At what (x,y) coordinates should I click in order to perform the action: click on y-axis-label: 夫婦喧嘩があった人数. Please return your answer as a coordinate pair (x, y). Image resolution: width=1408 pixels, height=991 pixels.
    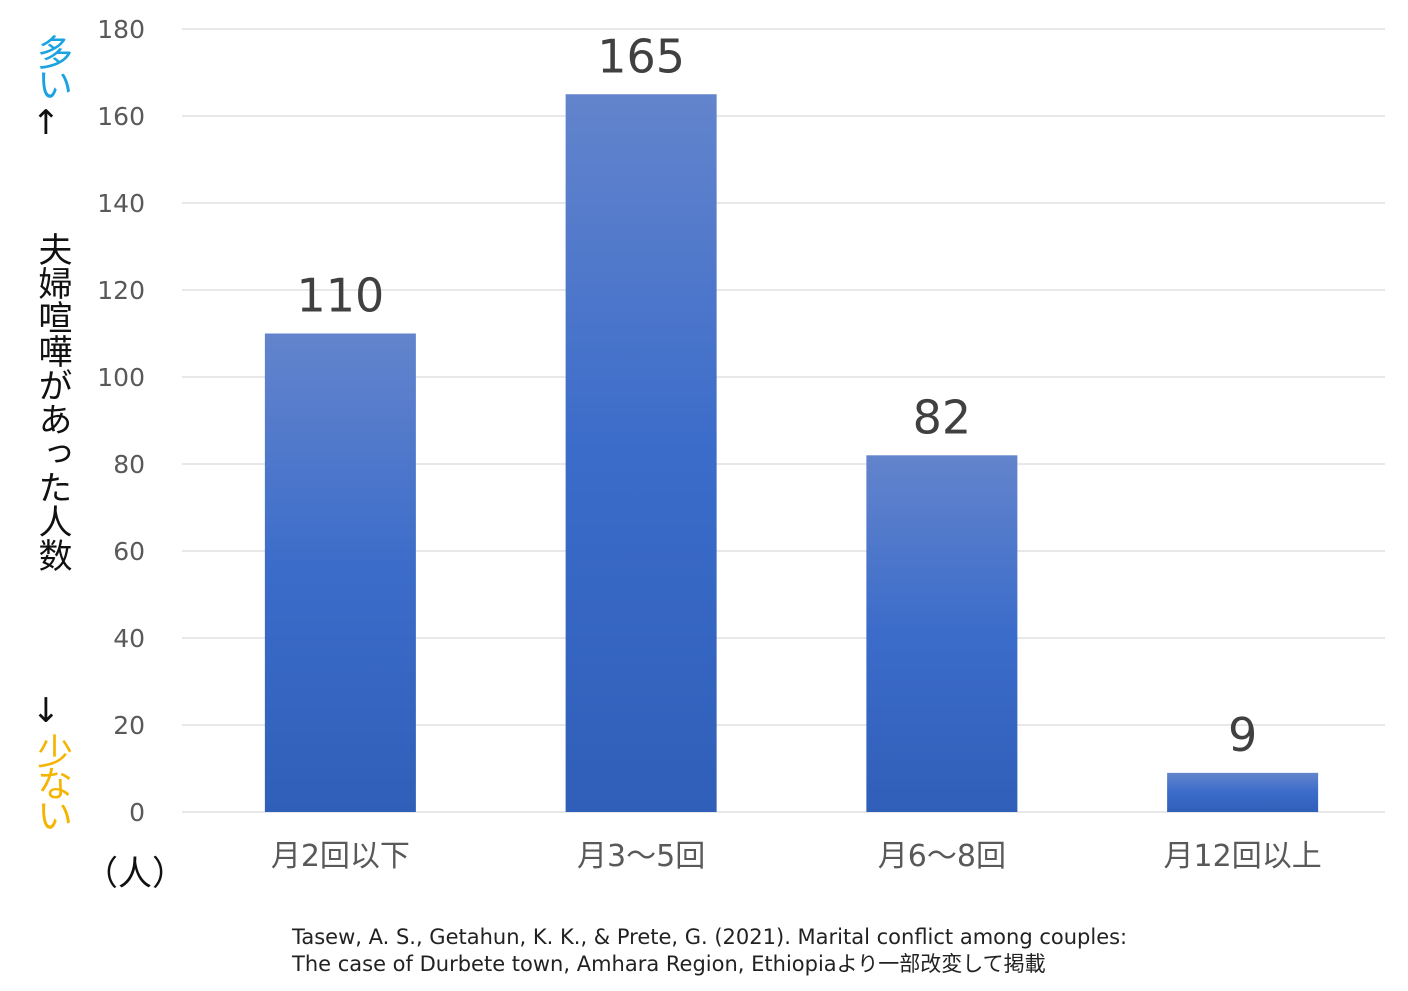
    Looking at the image, I should click on (52, 402).